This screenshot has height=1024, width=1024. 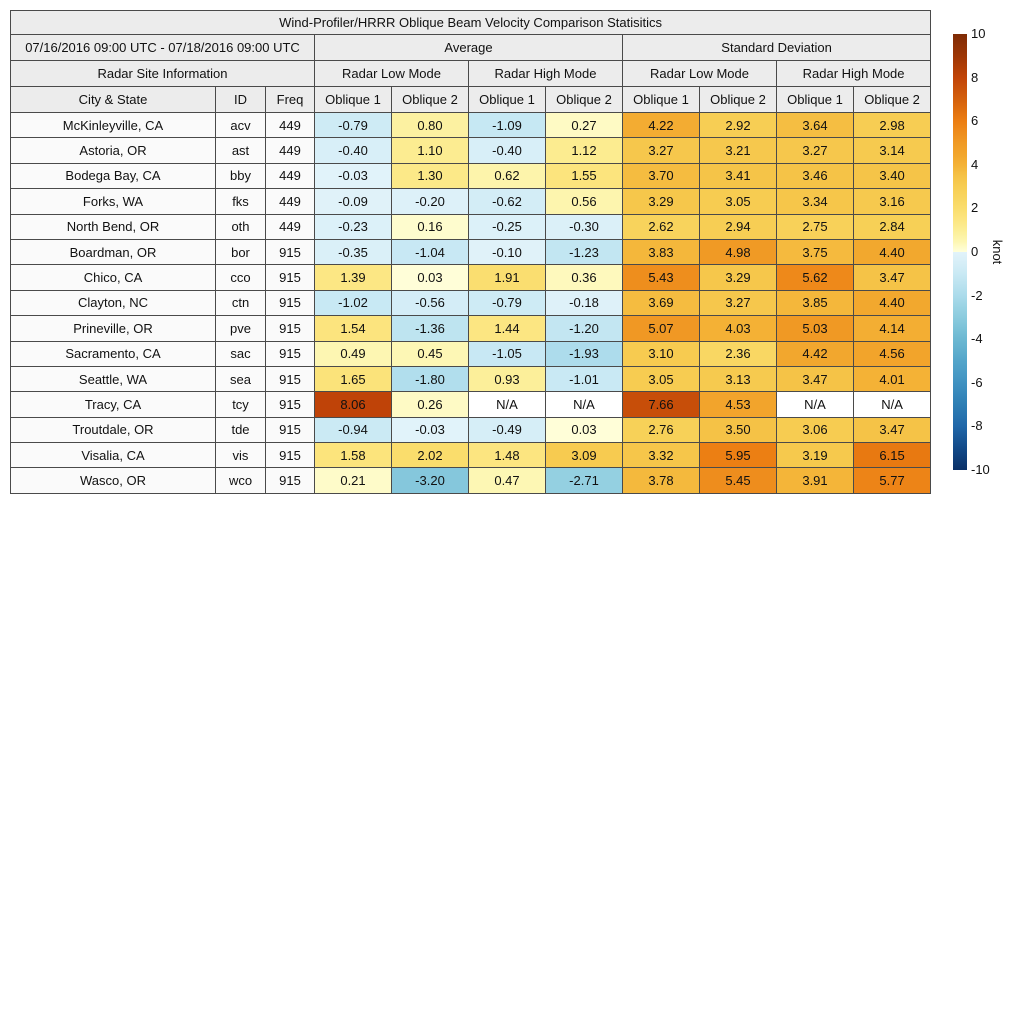 I want to click on std-high-mode-header: Radar High Mode, so click(x=853, y=73).